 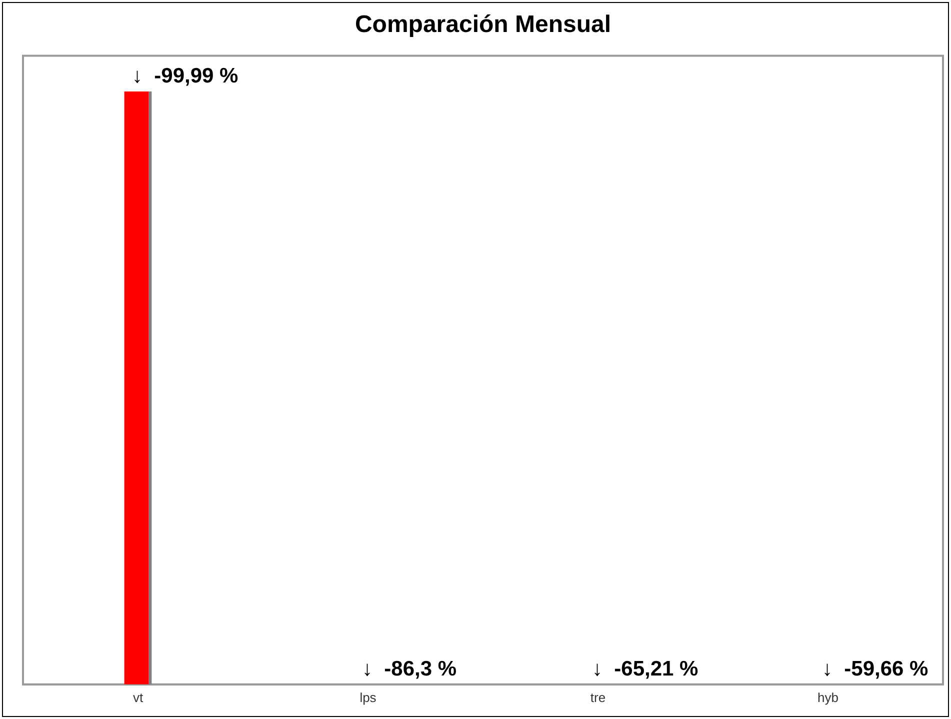 I want to click on annotation: ↓ -59,66 %, so click(x=875, y=669).